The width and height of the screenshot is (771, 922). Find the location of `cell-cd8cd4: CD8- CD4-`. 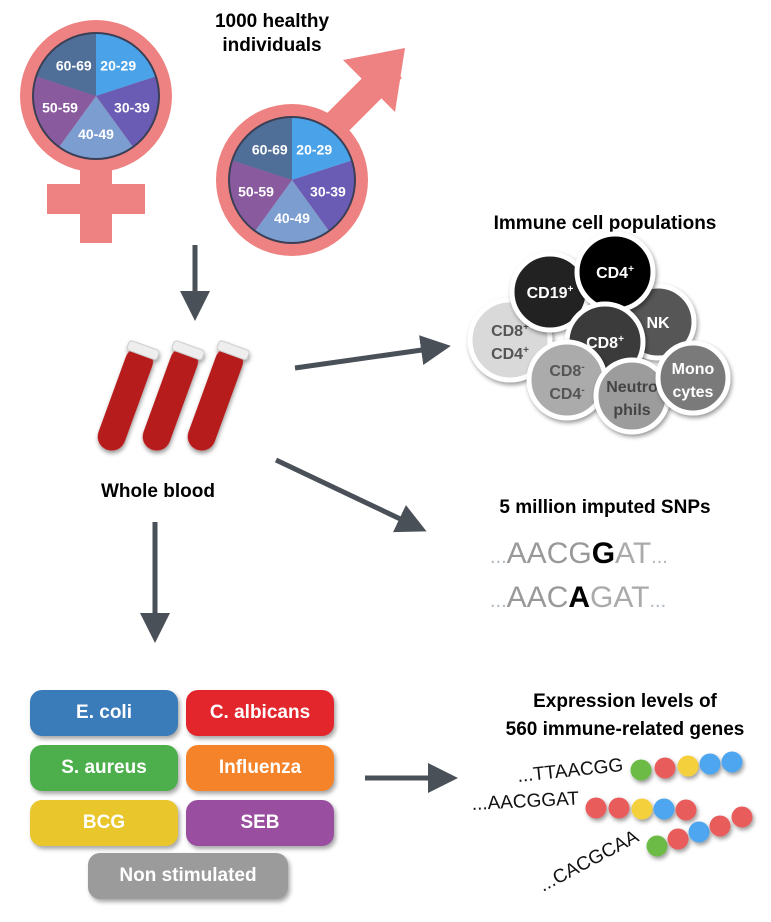

cell-cd8cd4: CD8- CD4- is located at coordinates (567, 380).